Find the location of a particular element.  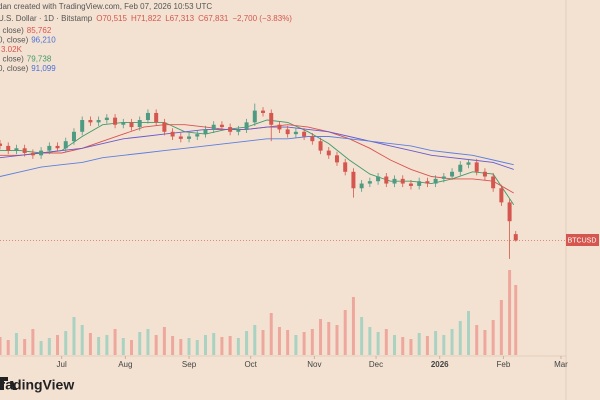

legend-value: 91,099 is located at coordinates (43, 68).